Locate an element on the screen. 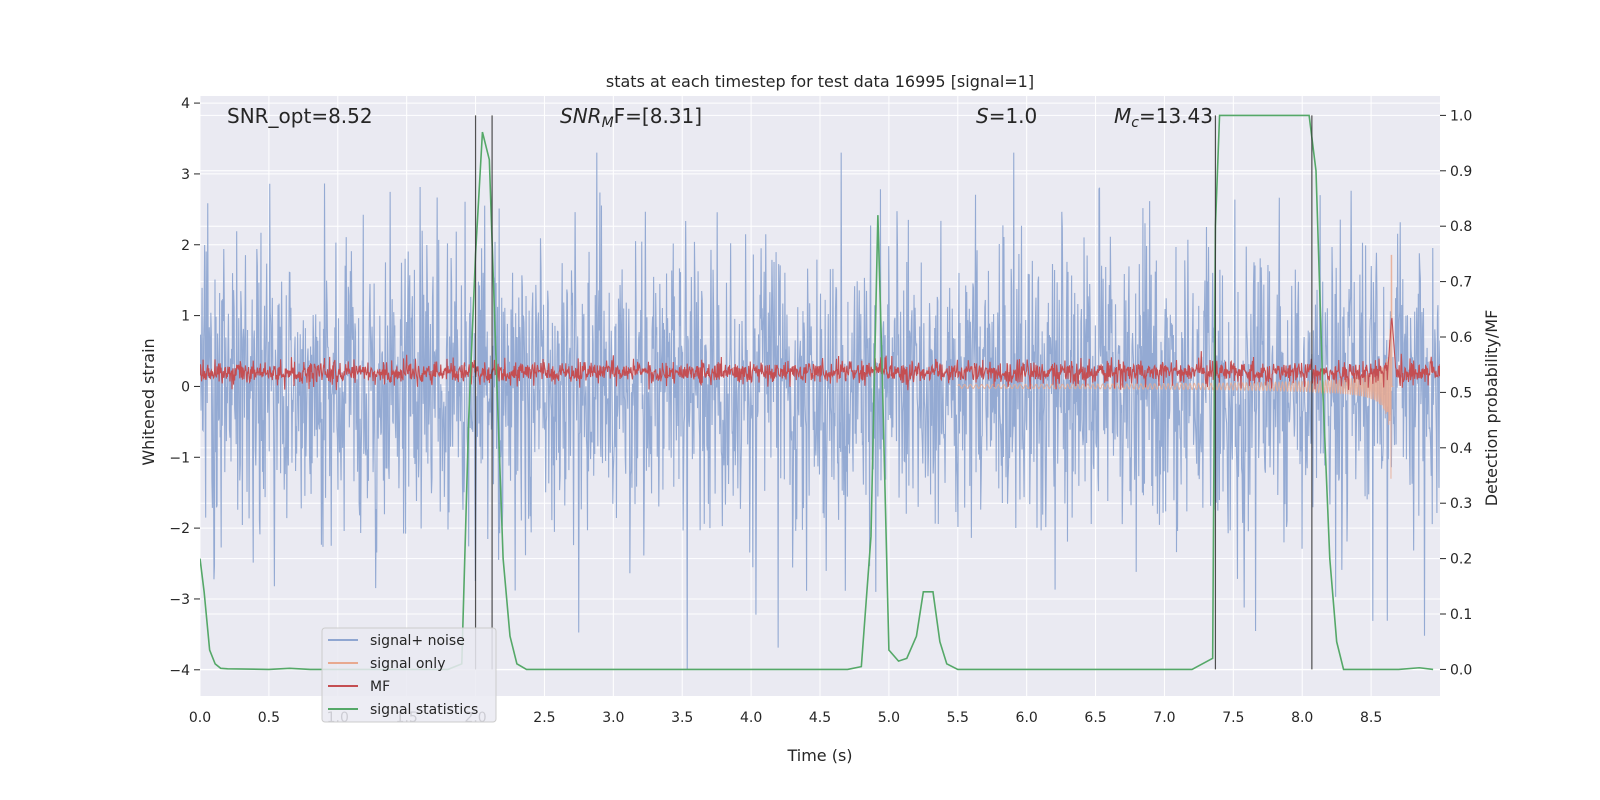  y2-tick-label: 0.5 is located at coordinates (1461, 393).